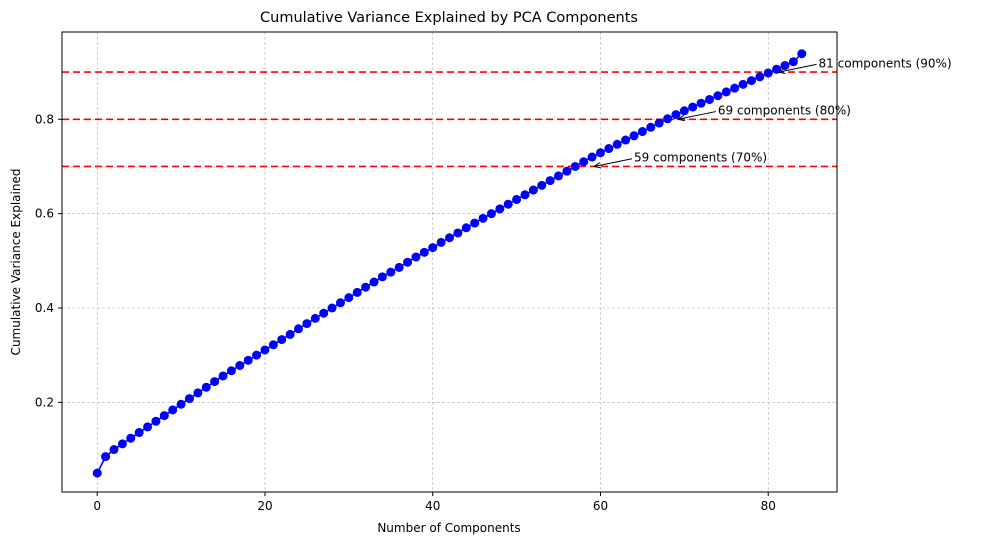 The image size is (981, 550). I want to click on x-axis-label: Number of Components, so click(448, 528).